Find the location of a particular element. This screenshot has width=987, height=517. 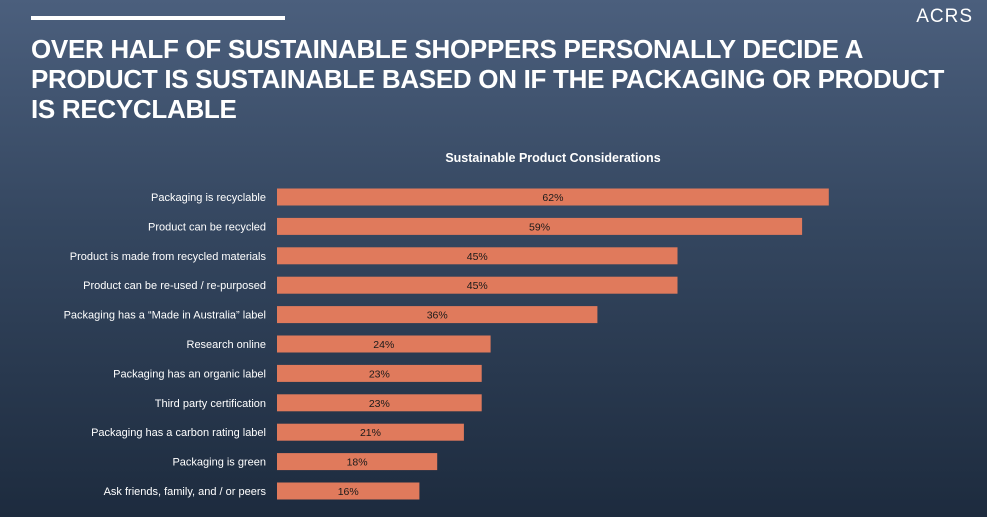

value-label: 59% is located at coordinates (539, 227).